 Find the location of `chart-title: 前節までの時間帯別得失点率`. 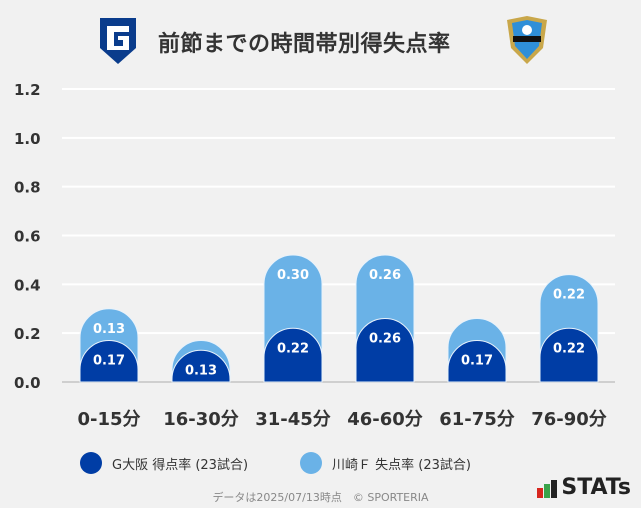

chart-title: 前節までの時間帯別得失点率 is located at coordinates (304, 44).